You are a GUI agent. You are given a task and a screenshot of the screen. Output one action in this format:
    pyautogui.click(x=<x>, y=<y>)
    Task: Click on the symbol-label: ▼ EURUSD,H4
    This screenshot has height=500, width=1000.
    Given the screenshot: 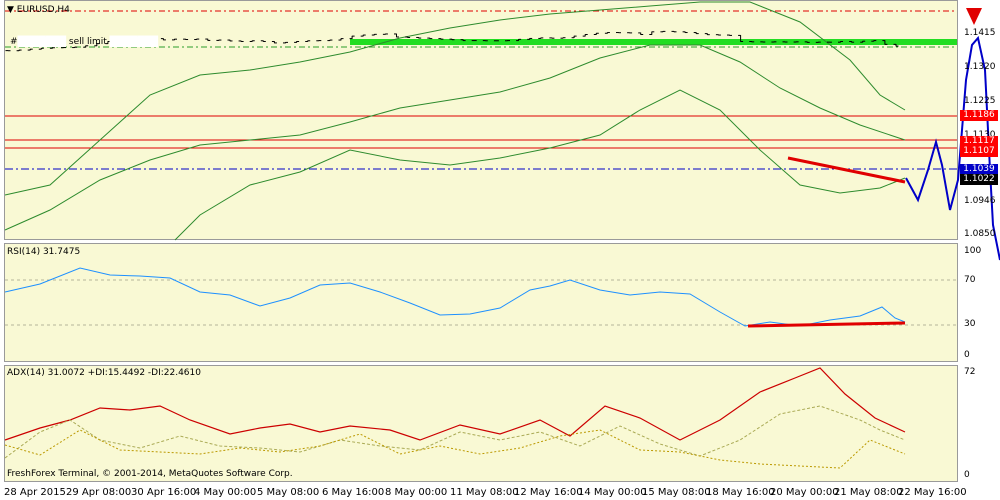 What is the action you would take?
    pyautogui.click(x=38, y=10)
    